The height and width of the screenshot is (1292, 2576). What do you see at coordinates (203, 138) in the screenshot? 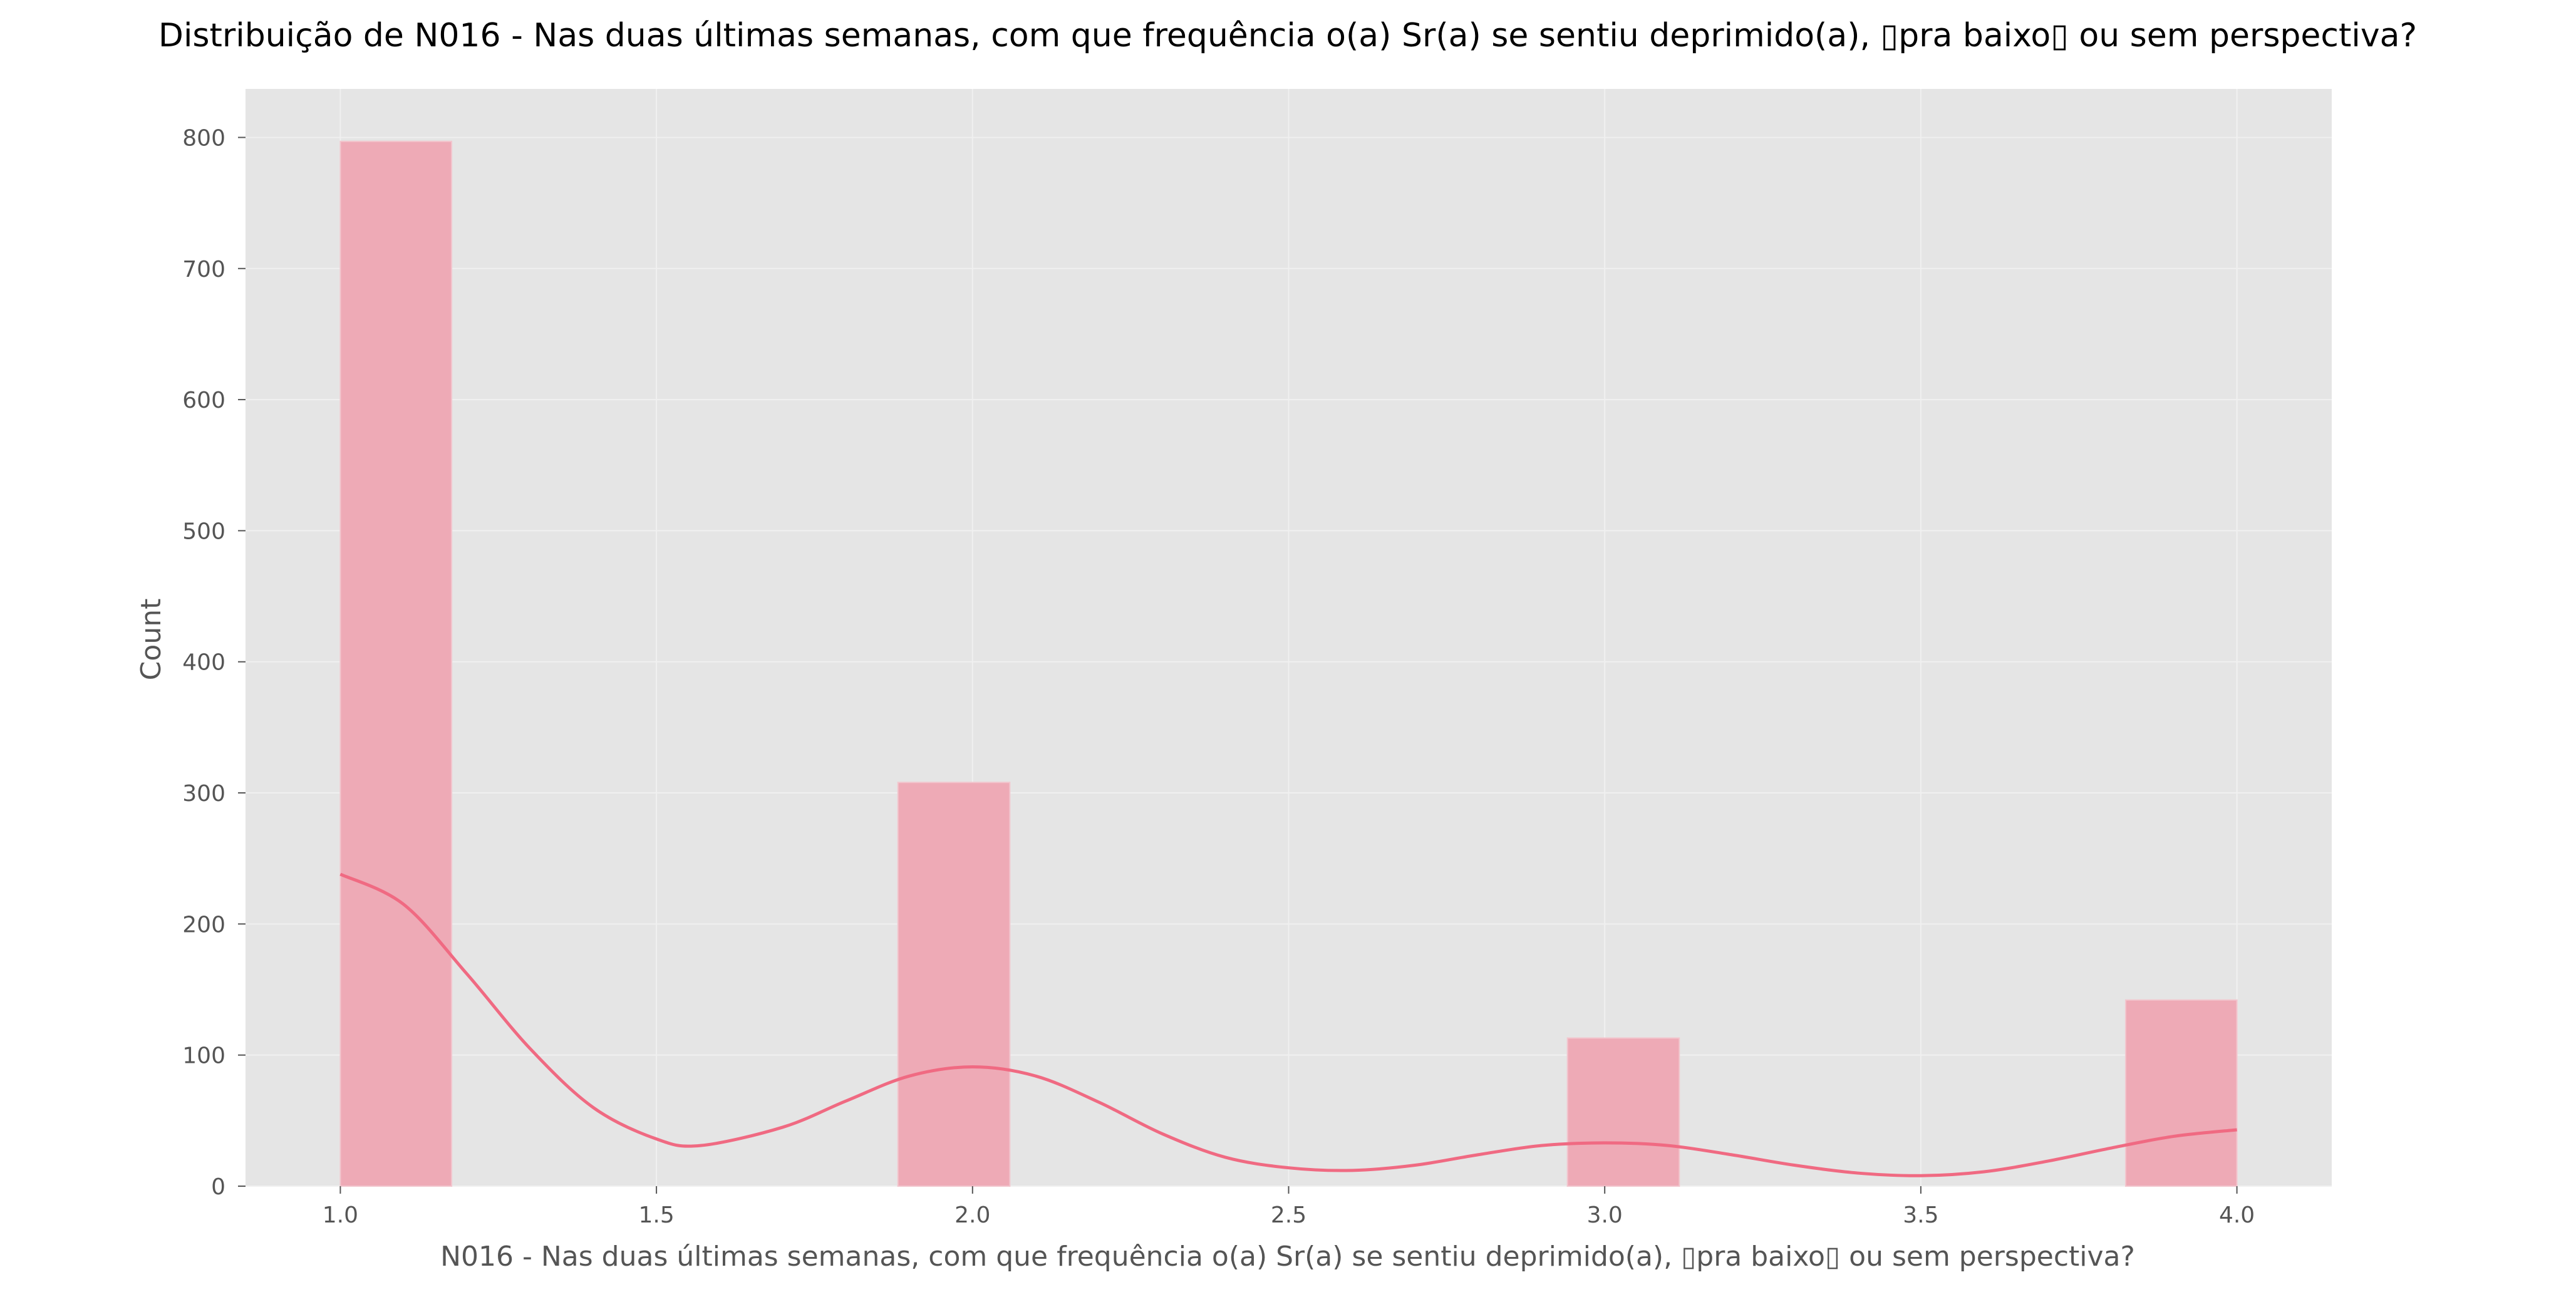
I see `y-tick-label: 800` at bounding box center [203, 138].